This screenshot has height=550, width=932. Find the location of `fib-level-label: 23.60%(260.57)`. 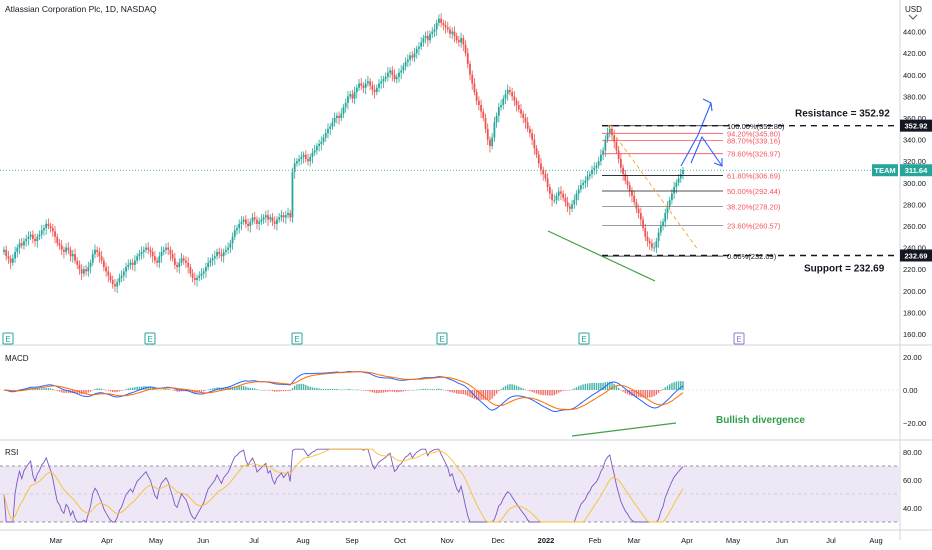

fib-level-label: 23.60%(260.57) is located at coordinates (754, 225).